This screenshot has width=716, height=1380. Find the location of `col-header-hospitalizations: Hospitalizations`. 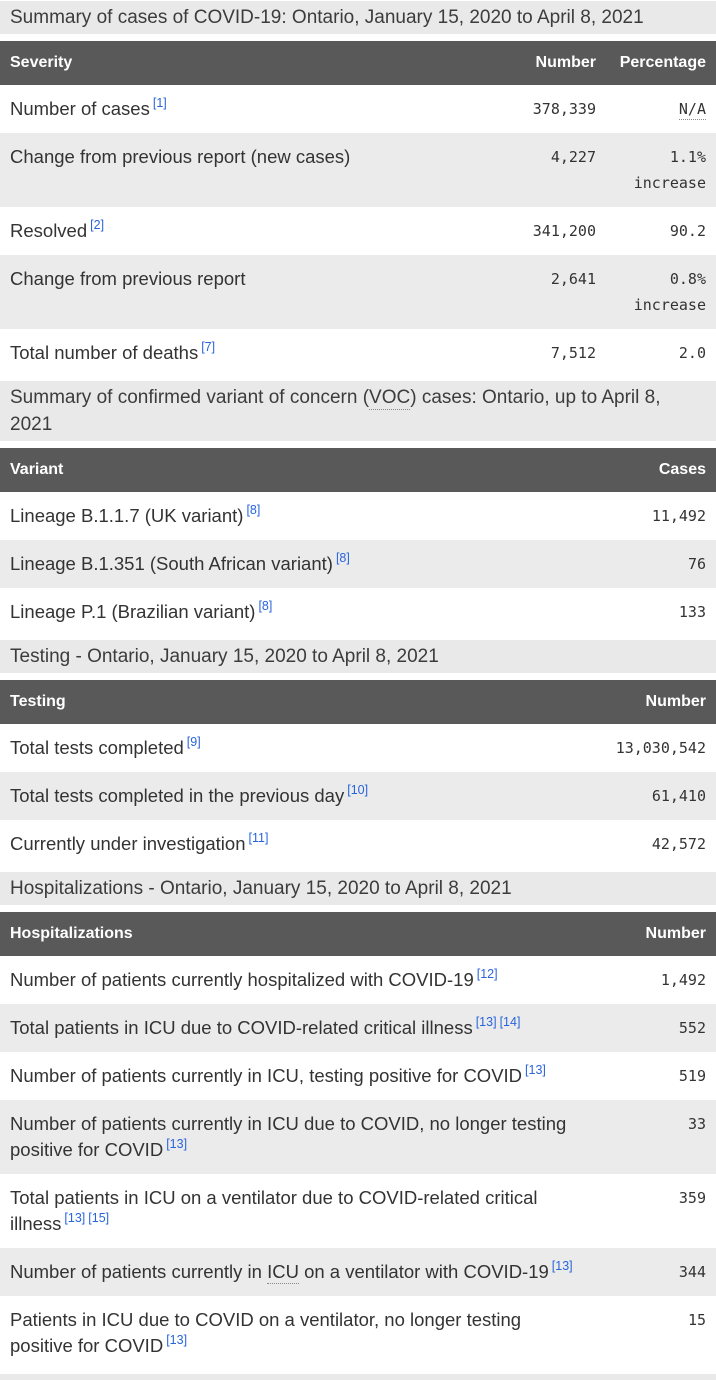

col-header-hospitalizations: Hospitalizations is located at coordinates (293, 934).